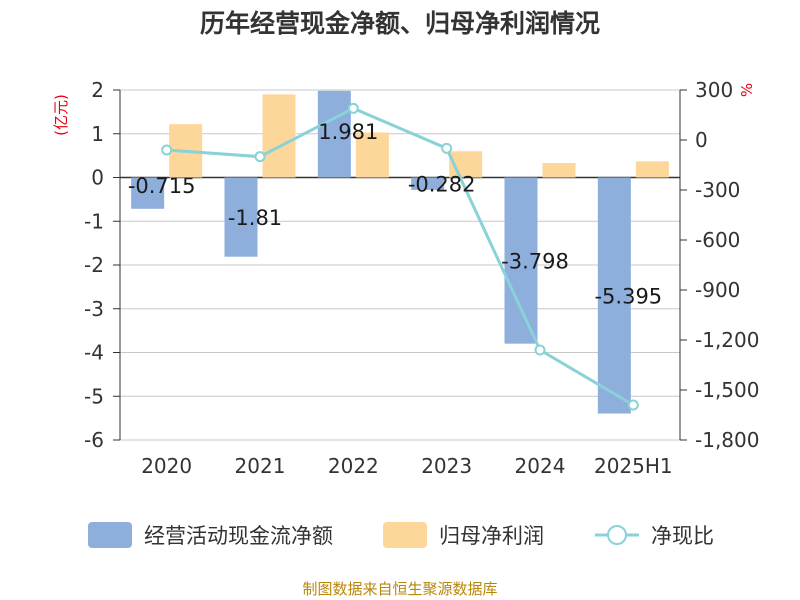 This screenshot has width=800, height=600. Describe the element at coordinates (97, 134) in the screenshot. I see `left-tick-label: 1` at that location.